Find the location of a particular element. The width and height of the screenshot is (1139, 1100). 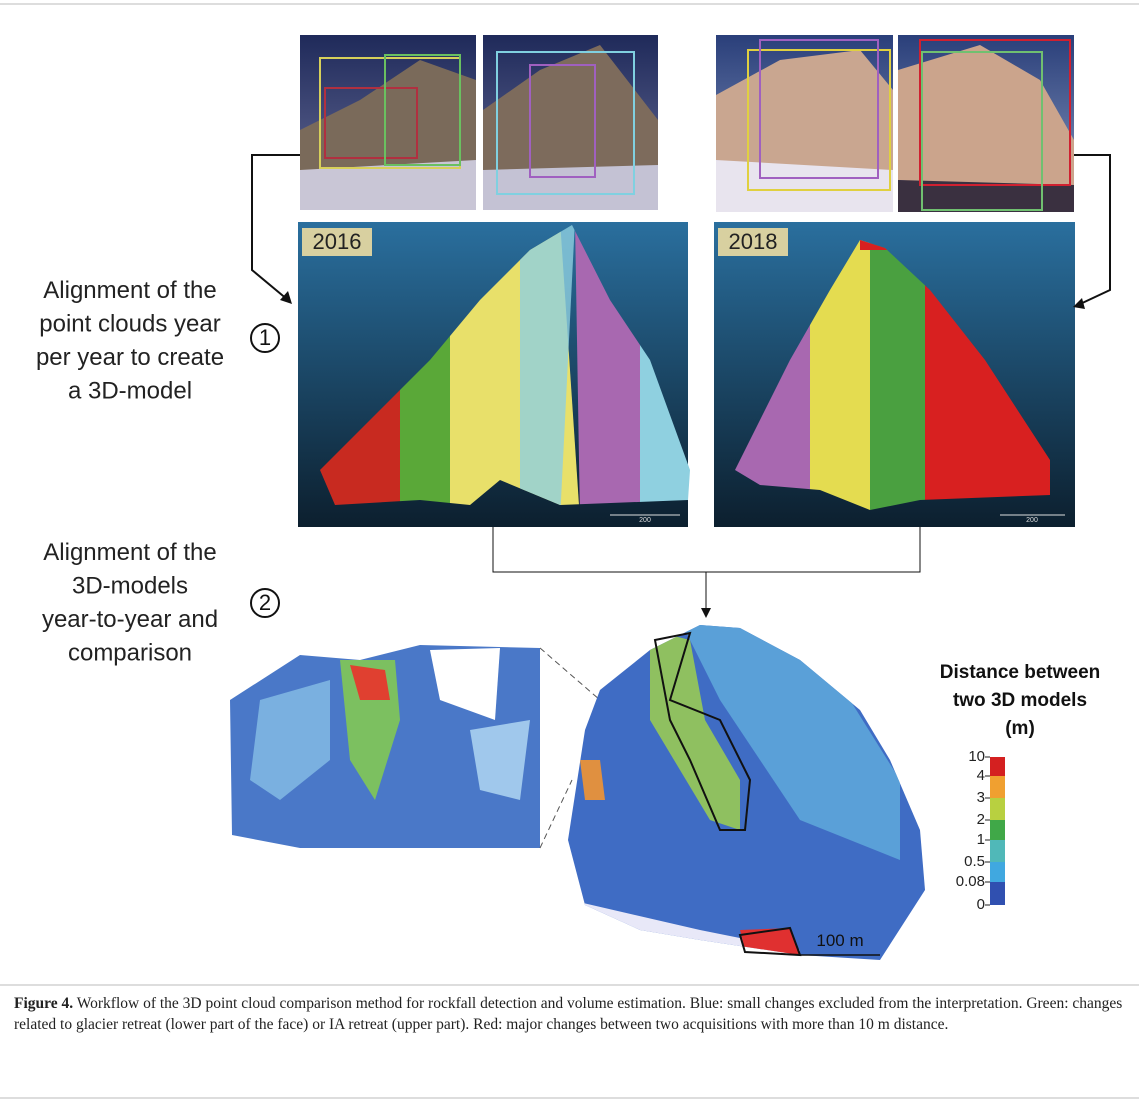

caption-label: Figure 4. is located at coordinates (44, 1003).